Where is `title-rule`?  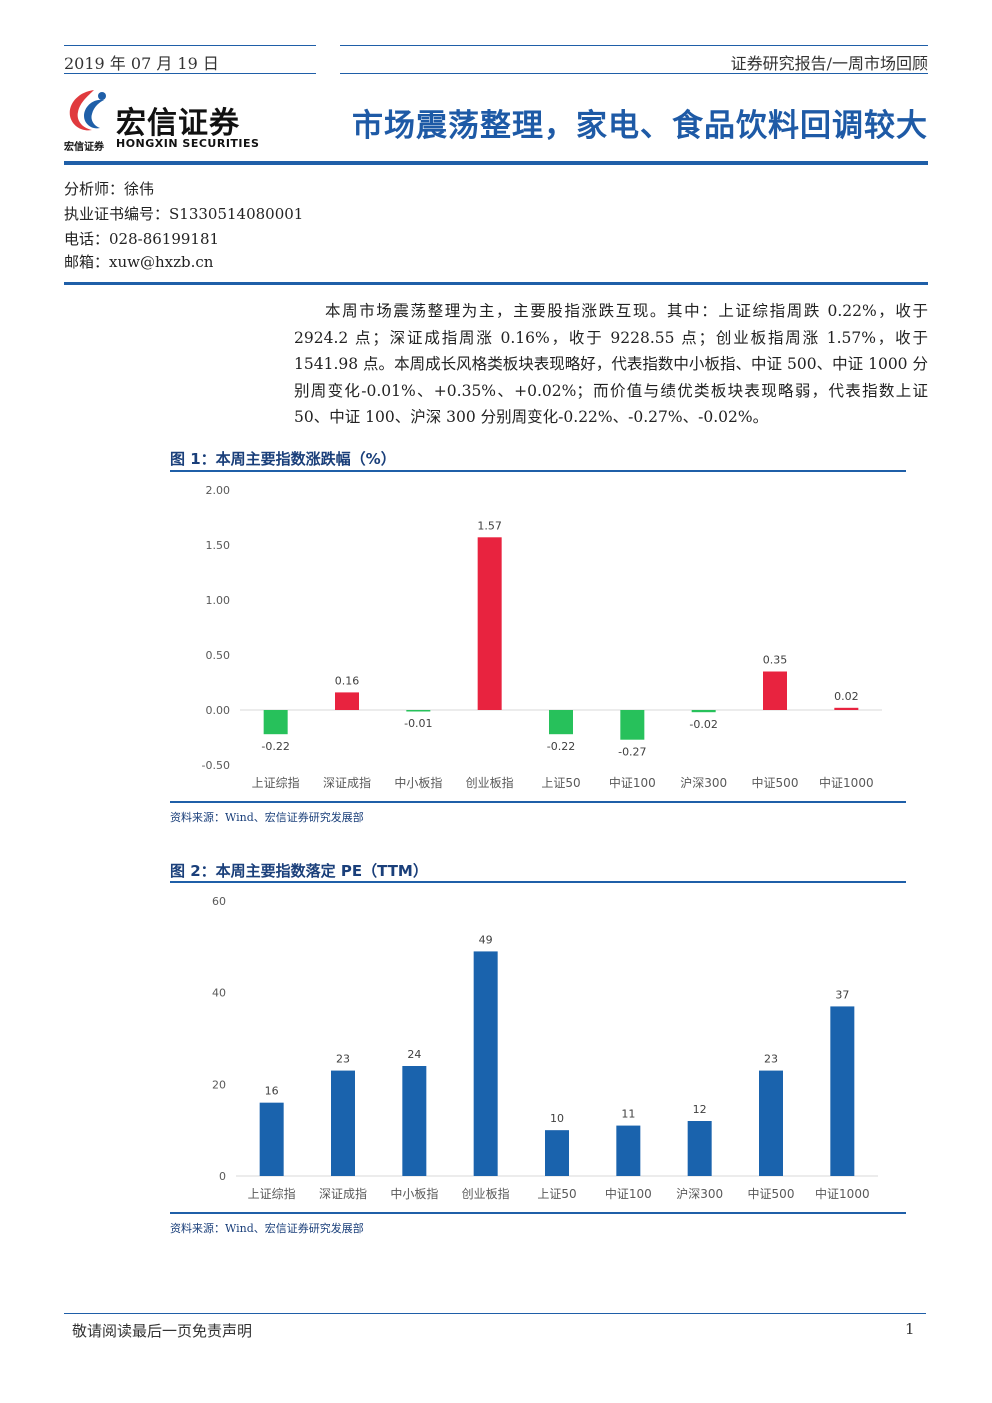 title-rule is located at coordinates (496, 163).